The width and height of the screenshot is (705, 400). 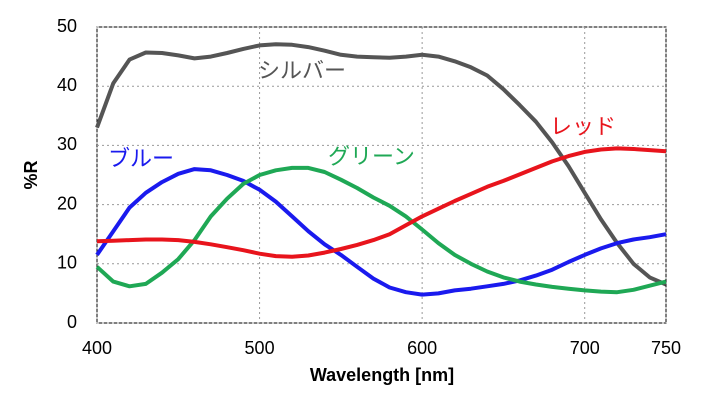 I want to click on series-label: グリーン, so click(x=371, y=156).